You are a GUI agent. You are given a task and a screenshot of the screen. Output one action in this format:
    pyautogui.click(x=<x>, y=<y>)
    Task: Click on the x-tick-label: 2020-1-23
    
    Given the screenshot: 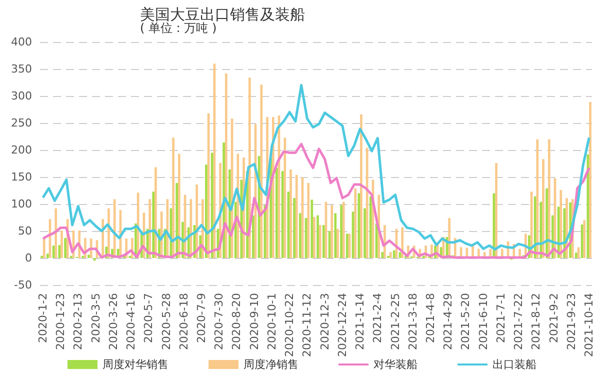 What is the action you would take?
    pyautogui.click(x=61, y=321)
    